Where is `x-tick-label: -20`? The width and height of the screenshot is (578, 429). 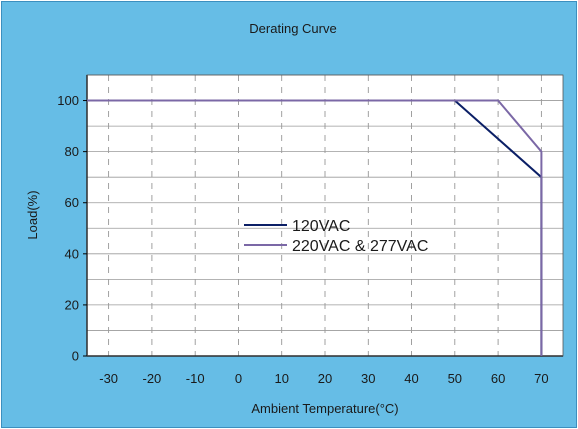 x-tick-label: -20 is located at coordinates (152, 378).